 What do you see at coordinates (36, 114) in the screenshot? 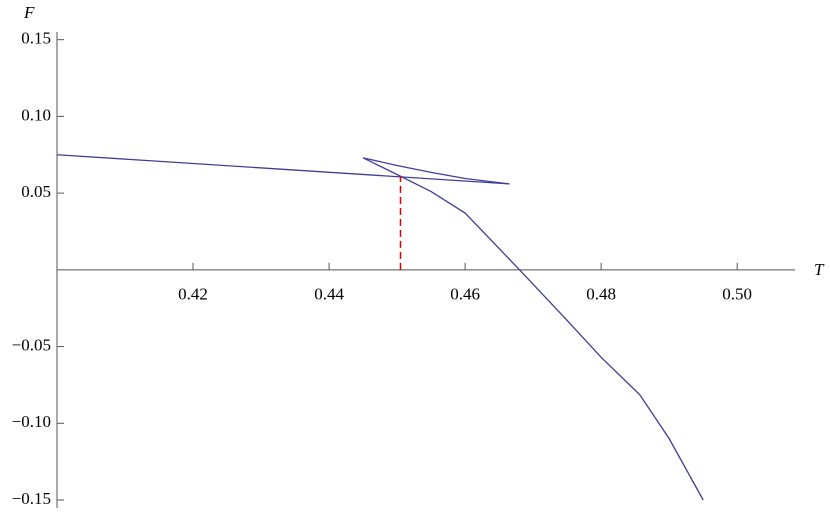
I see `y-tick-label: 0.10` at bounding box center [36, 114].